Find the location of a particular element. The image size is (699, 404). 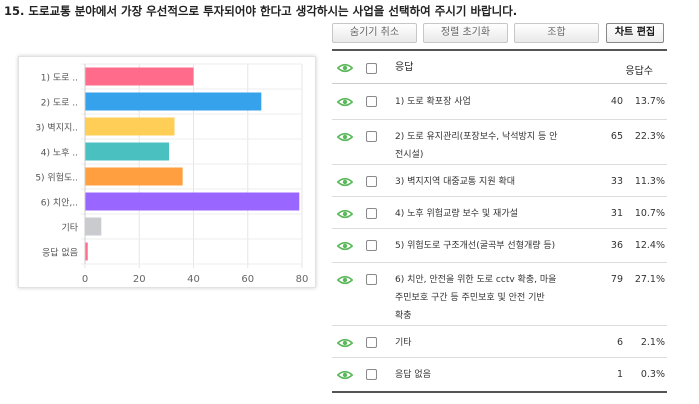

x-tick-label: 0 is located at coordinates (85, 279).